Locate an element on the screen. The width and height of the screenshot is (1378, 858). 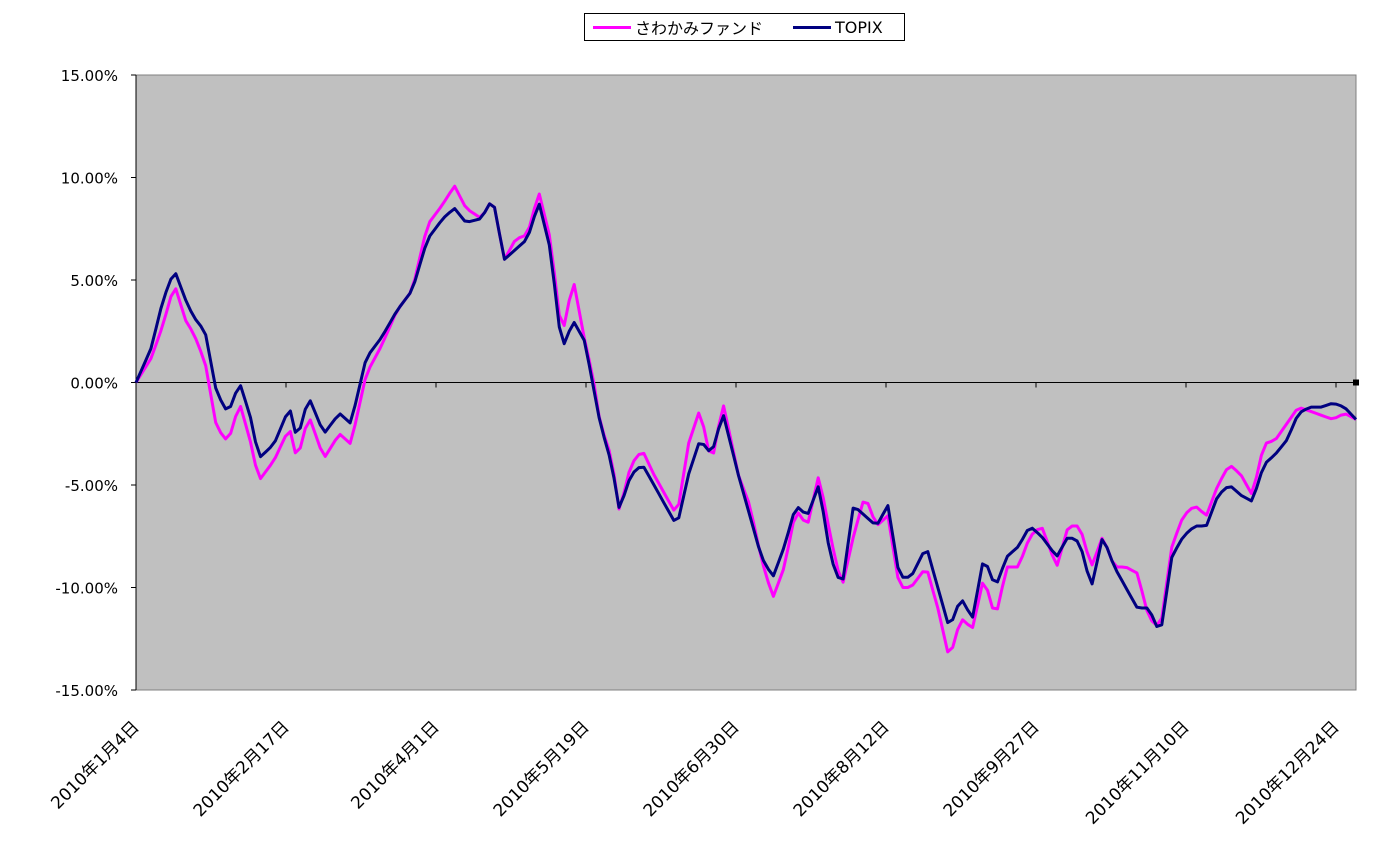
x-tick-label: 2010年1月4日 is located at coordinates (95, 765).